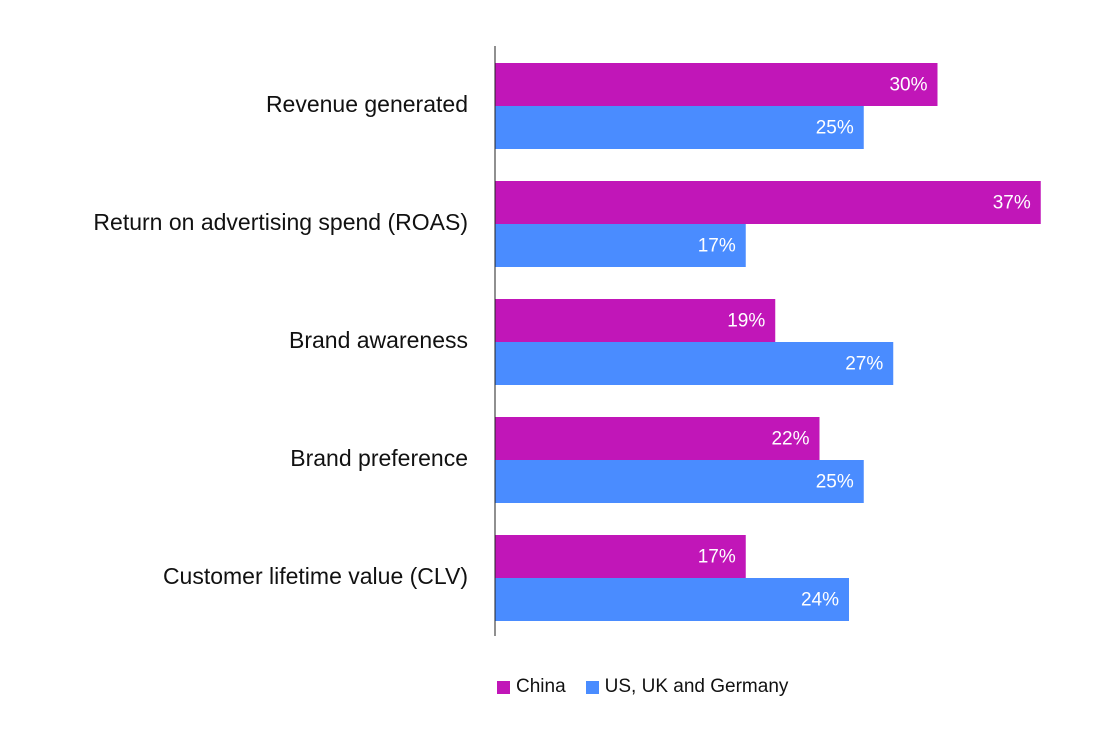 The width and height of the screenshot is (1093, 739). What do you see at coordinates (503, 687) in the screenshot?
I see `legend-swatch-china` at bounding box center [503, 687].